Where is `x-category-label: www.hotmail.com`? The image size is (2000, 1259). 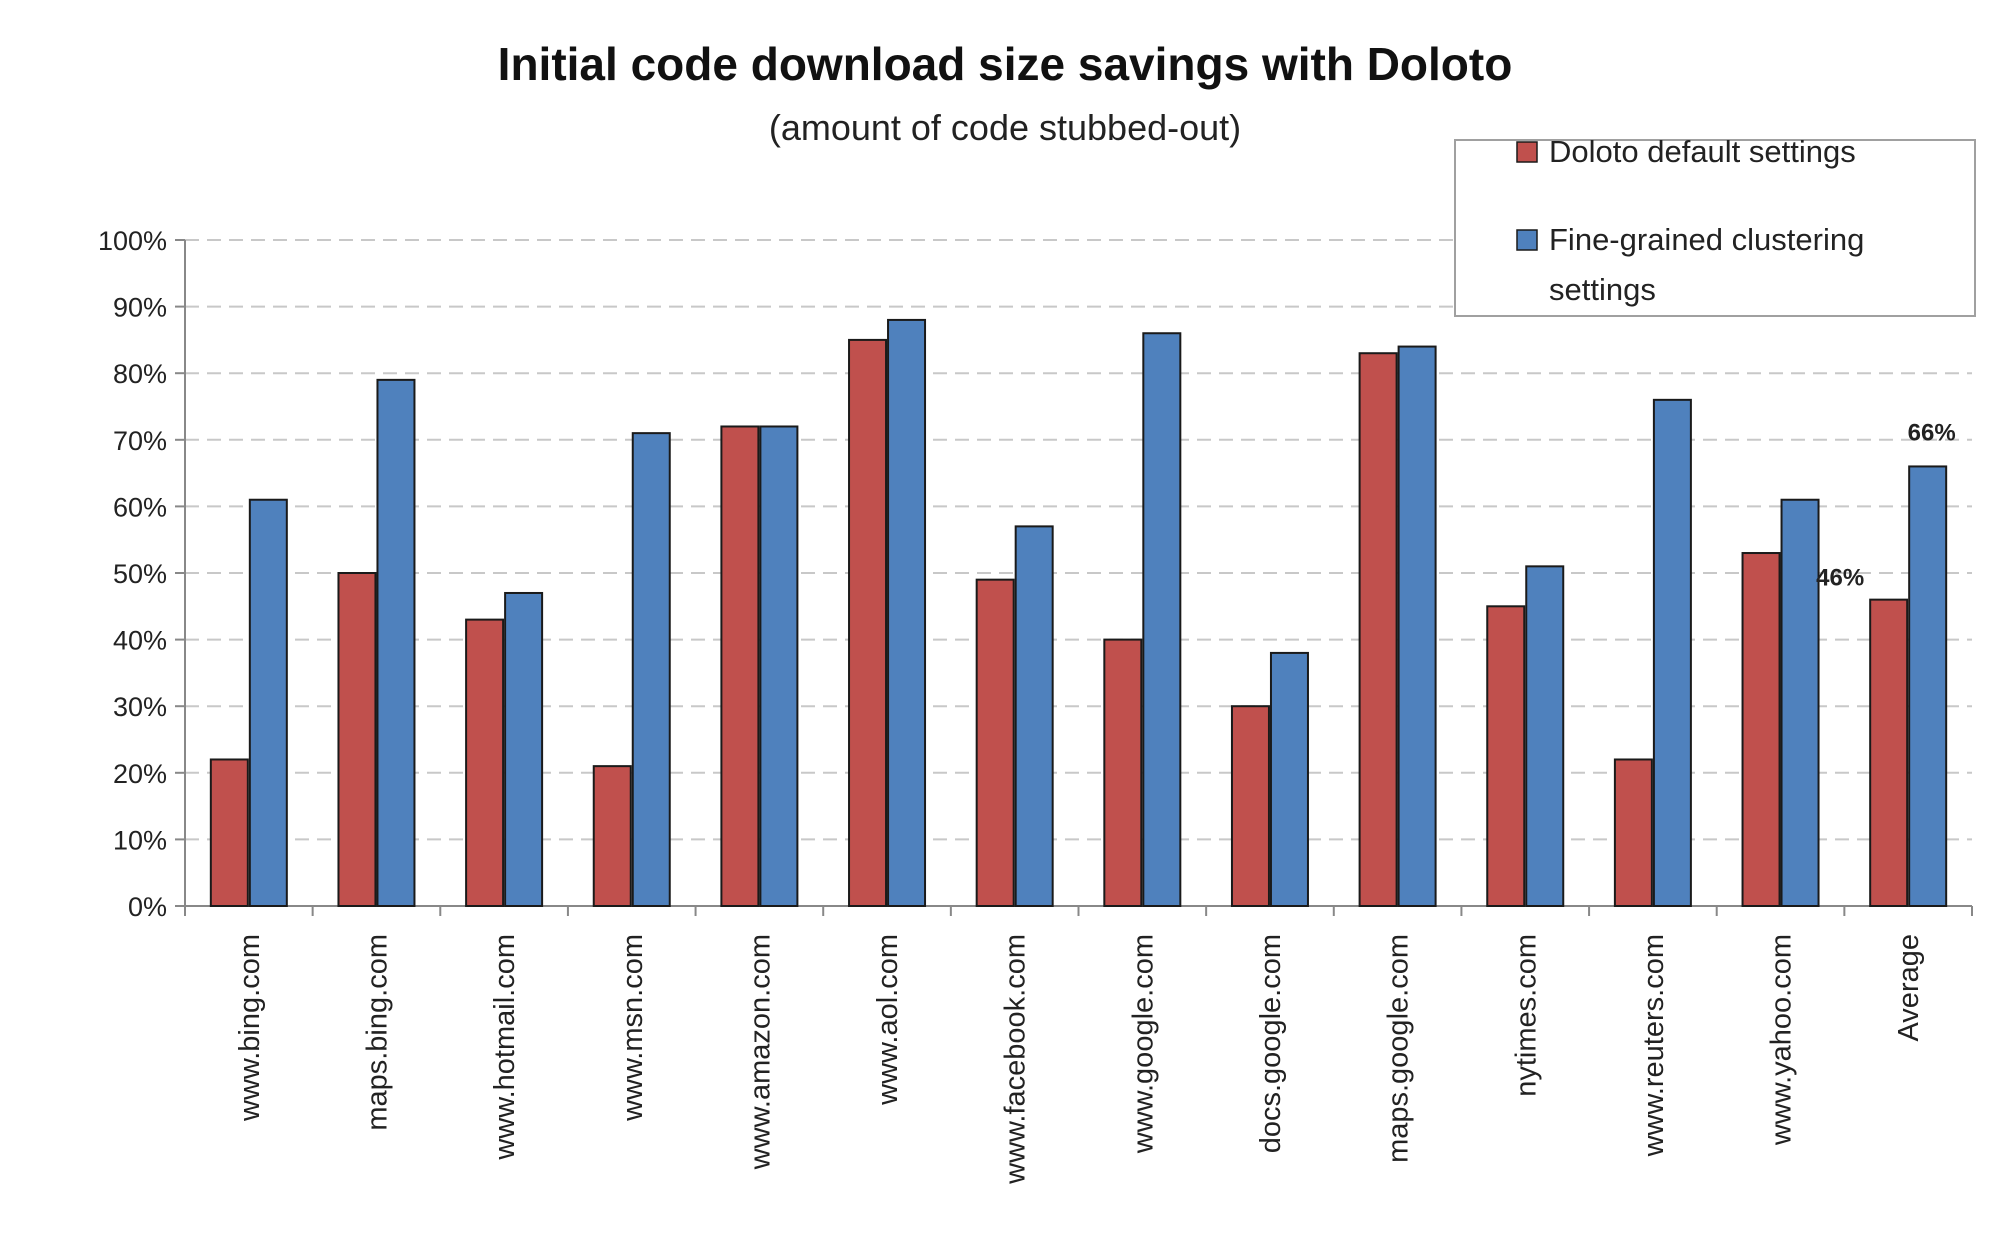 x-category-label: www.hotmail.com is located at coordinates (505, 1047).